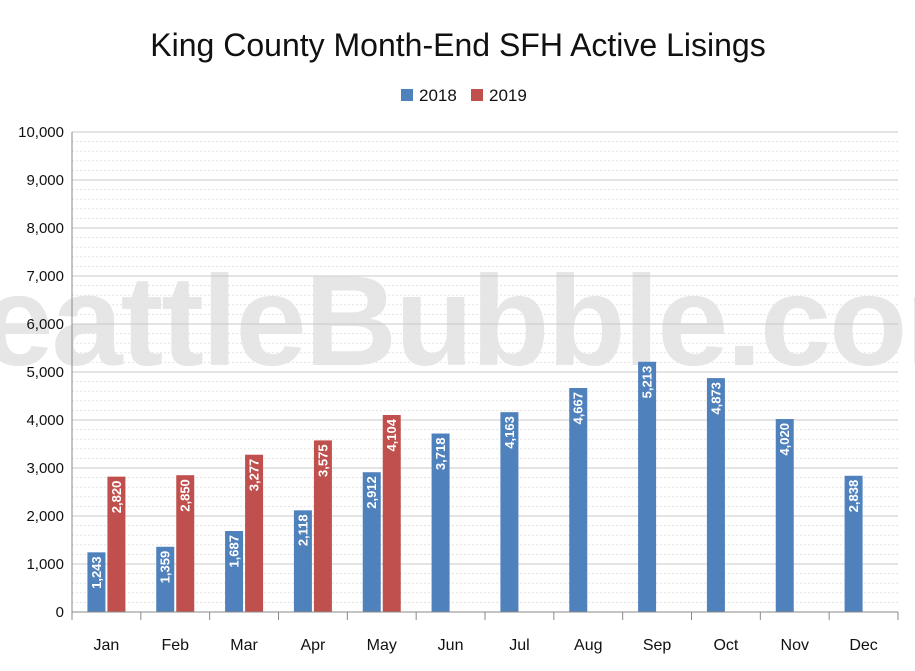 This screenshot has width=915, height=671. I want to click on legend-swatch-2019, so click(477, 95).